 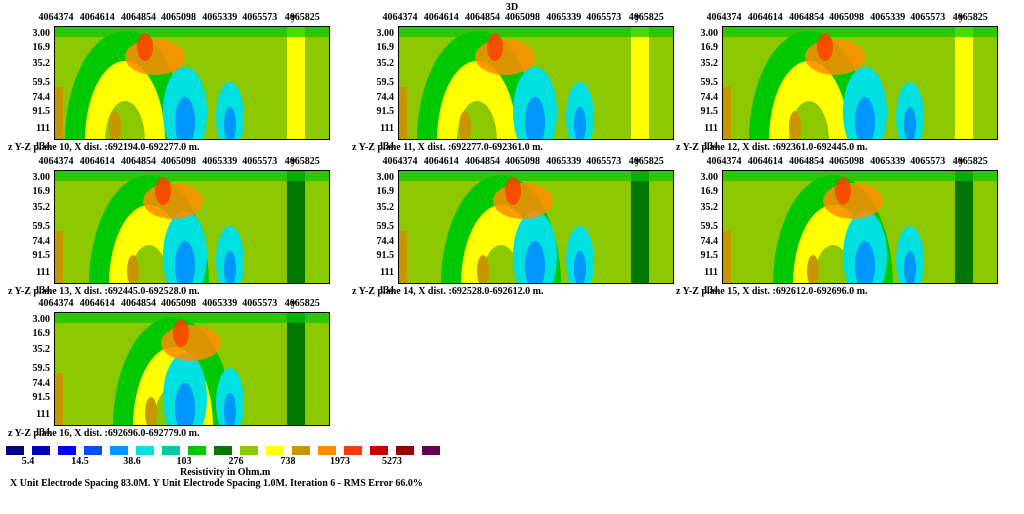 What do you see at coordinates (512, 7) in the screenshot?
I see `chart-title: 3D` at bounding box center [512, 7].